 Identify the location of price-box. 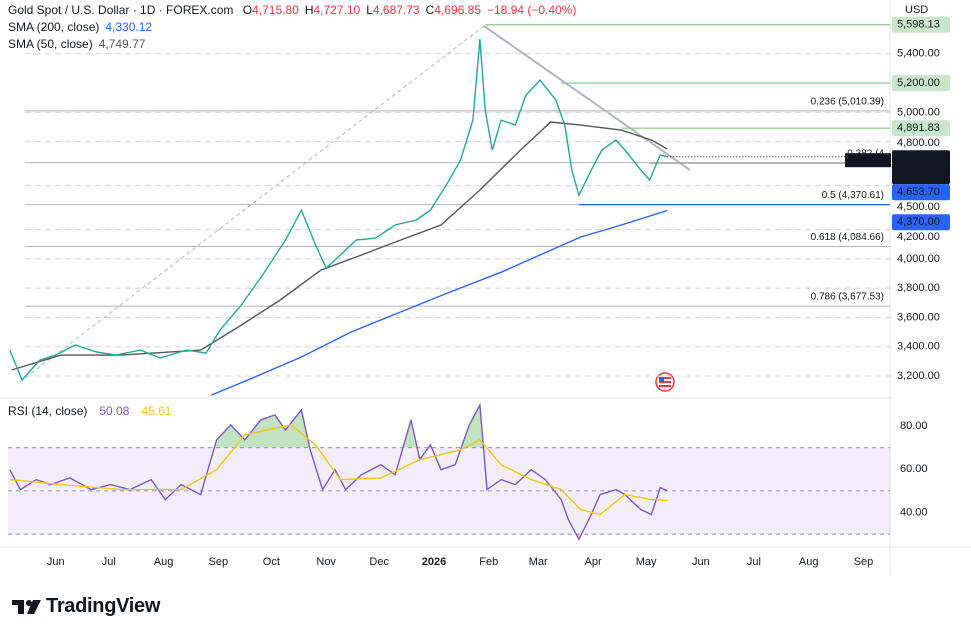
(921, 167).